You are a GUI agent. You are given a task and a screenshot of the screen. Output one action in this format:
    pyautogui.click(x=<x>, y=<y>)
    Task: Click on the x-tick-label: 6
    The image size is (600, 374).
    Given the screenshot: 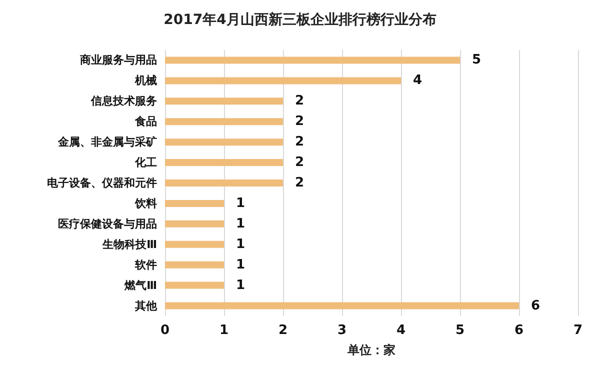 What is the action you would take?
    pyautogui.click(x=519, y=330)
    